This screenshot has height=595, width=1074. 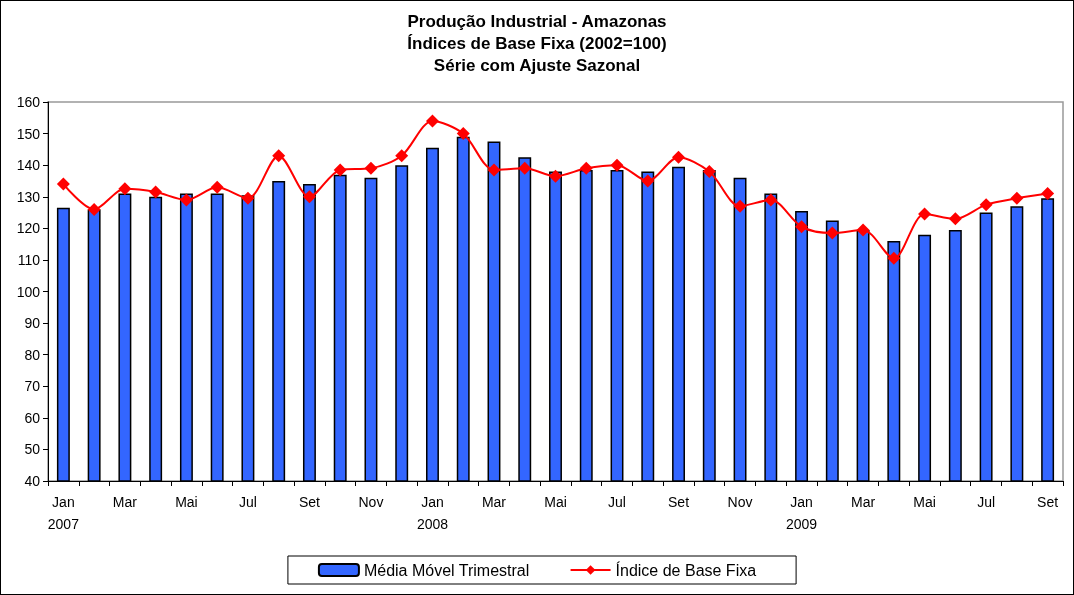 I want to click on legend-label: Índice de Base Fixa, so click(x=686, y=569).